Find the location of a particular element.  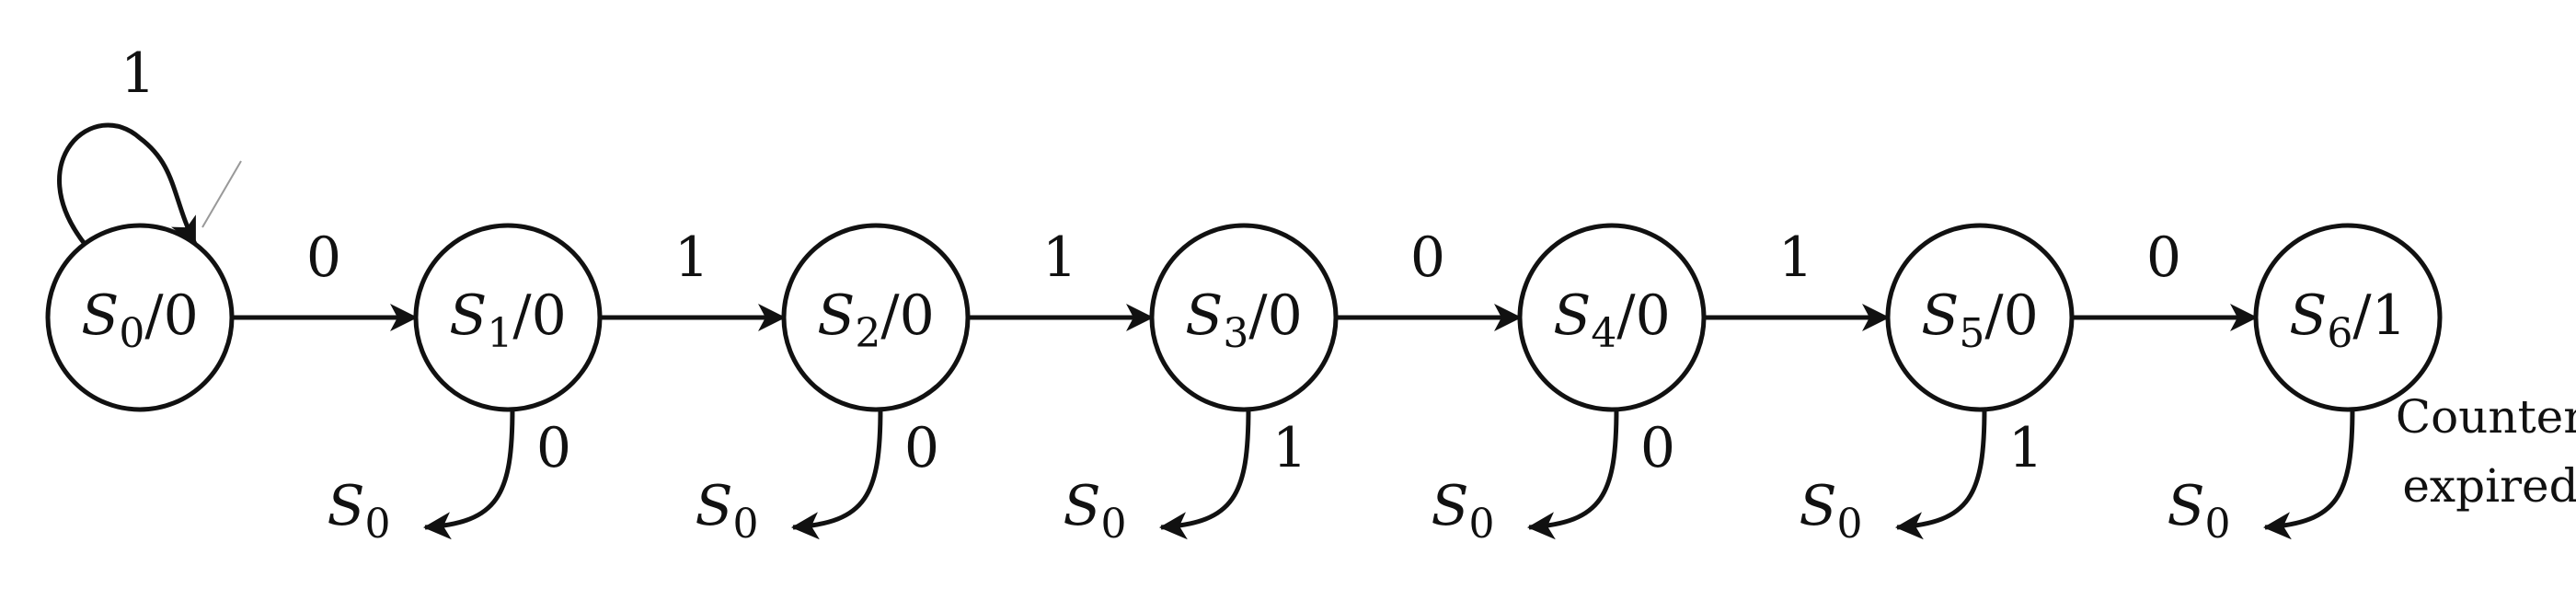

state-node-S4 is located at coordinates (1612, 317).